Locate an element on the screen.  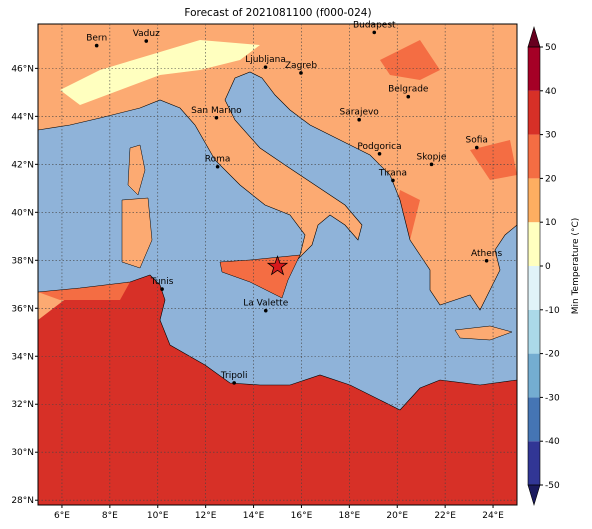
city-label: Ljubljana is located at coordinates (265, 60).